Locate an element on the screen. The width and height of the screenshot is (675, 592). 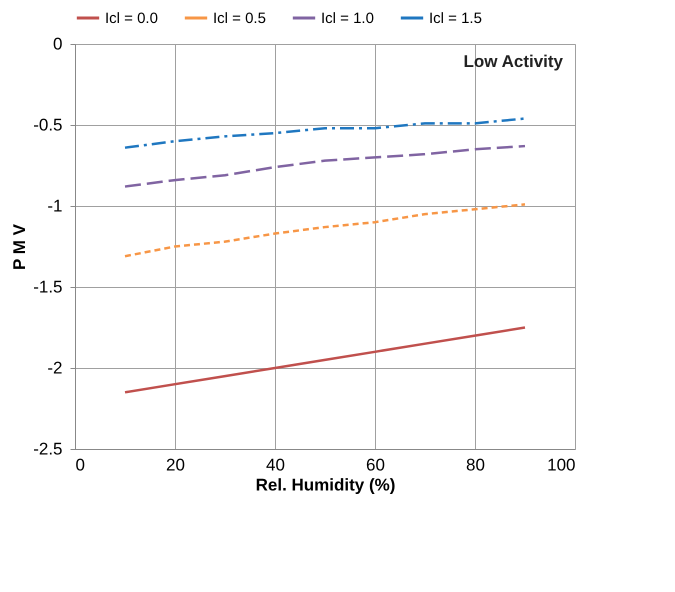
y-tick-label: -2 is located at coordinates (54, 368).